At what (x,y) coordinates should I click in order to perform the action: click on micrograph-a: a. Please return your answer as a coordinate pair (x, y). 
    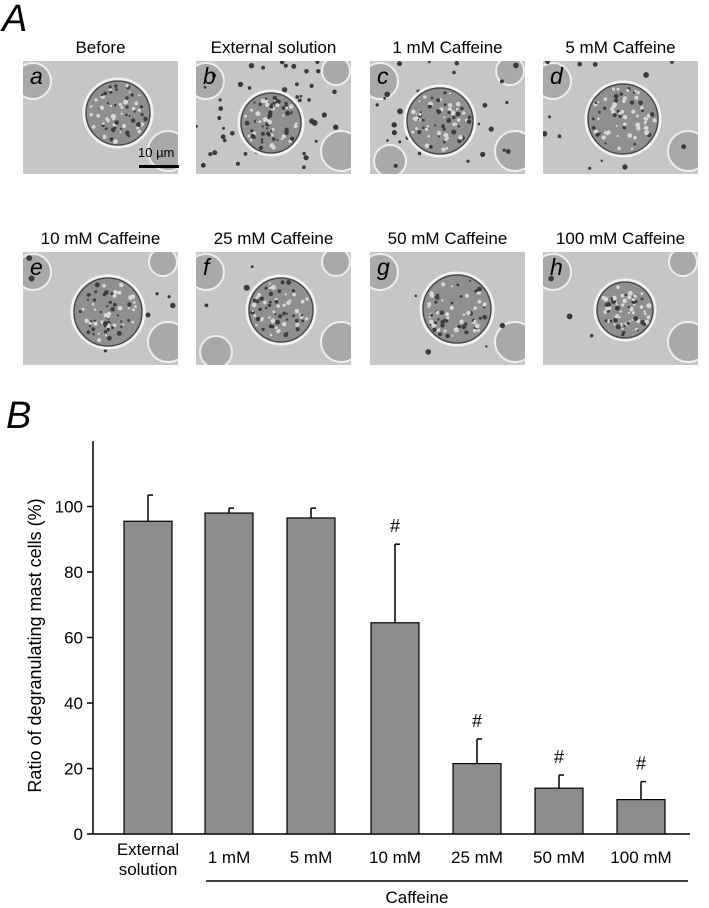
    Looking at the image, I should click on (100, 117).